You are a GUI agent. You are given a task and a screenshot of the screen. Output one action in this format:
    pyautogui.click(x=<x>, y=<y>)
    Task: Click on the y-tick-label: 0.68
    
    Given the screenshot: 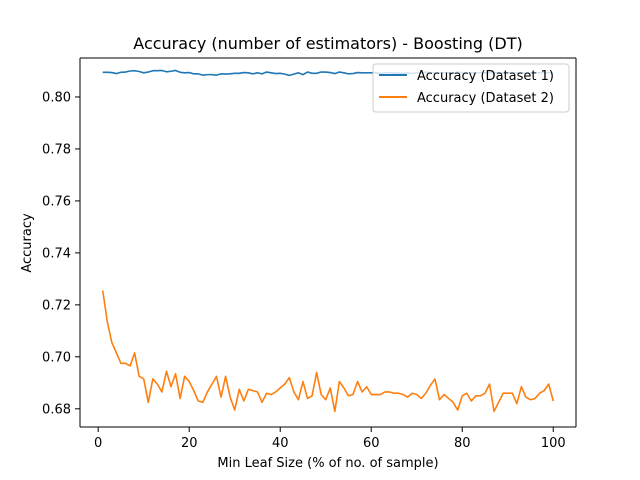 What is the action you would take?
    pyautogui.click(x=56, y=409)
    